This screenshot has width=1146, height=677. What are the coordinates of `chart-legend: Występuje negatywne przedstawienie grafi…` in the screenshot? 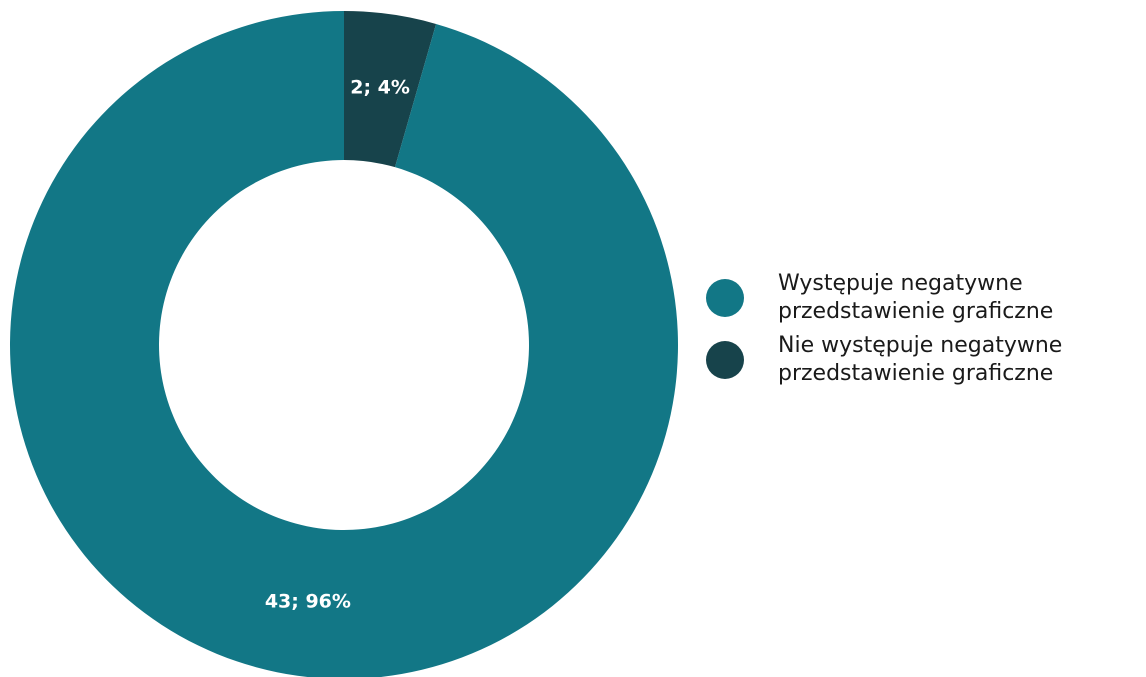 It's located at (926, 332).